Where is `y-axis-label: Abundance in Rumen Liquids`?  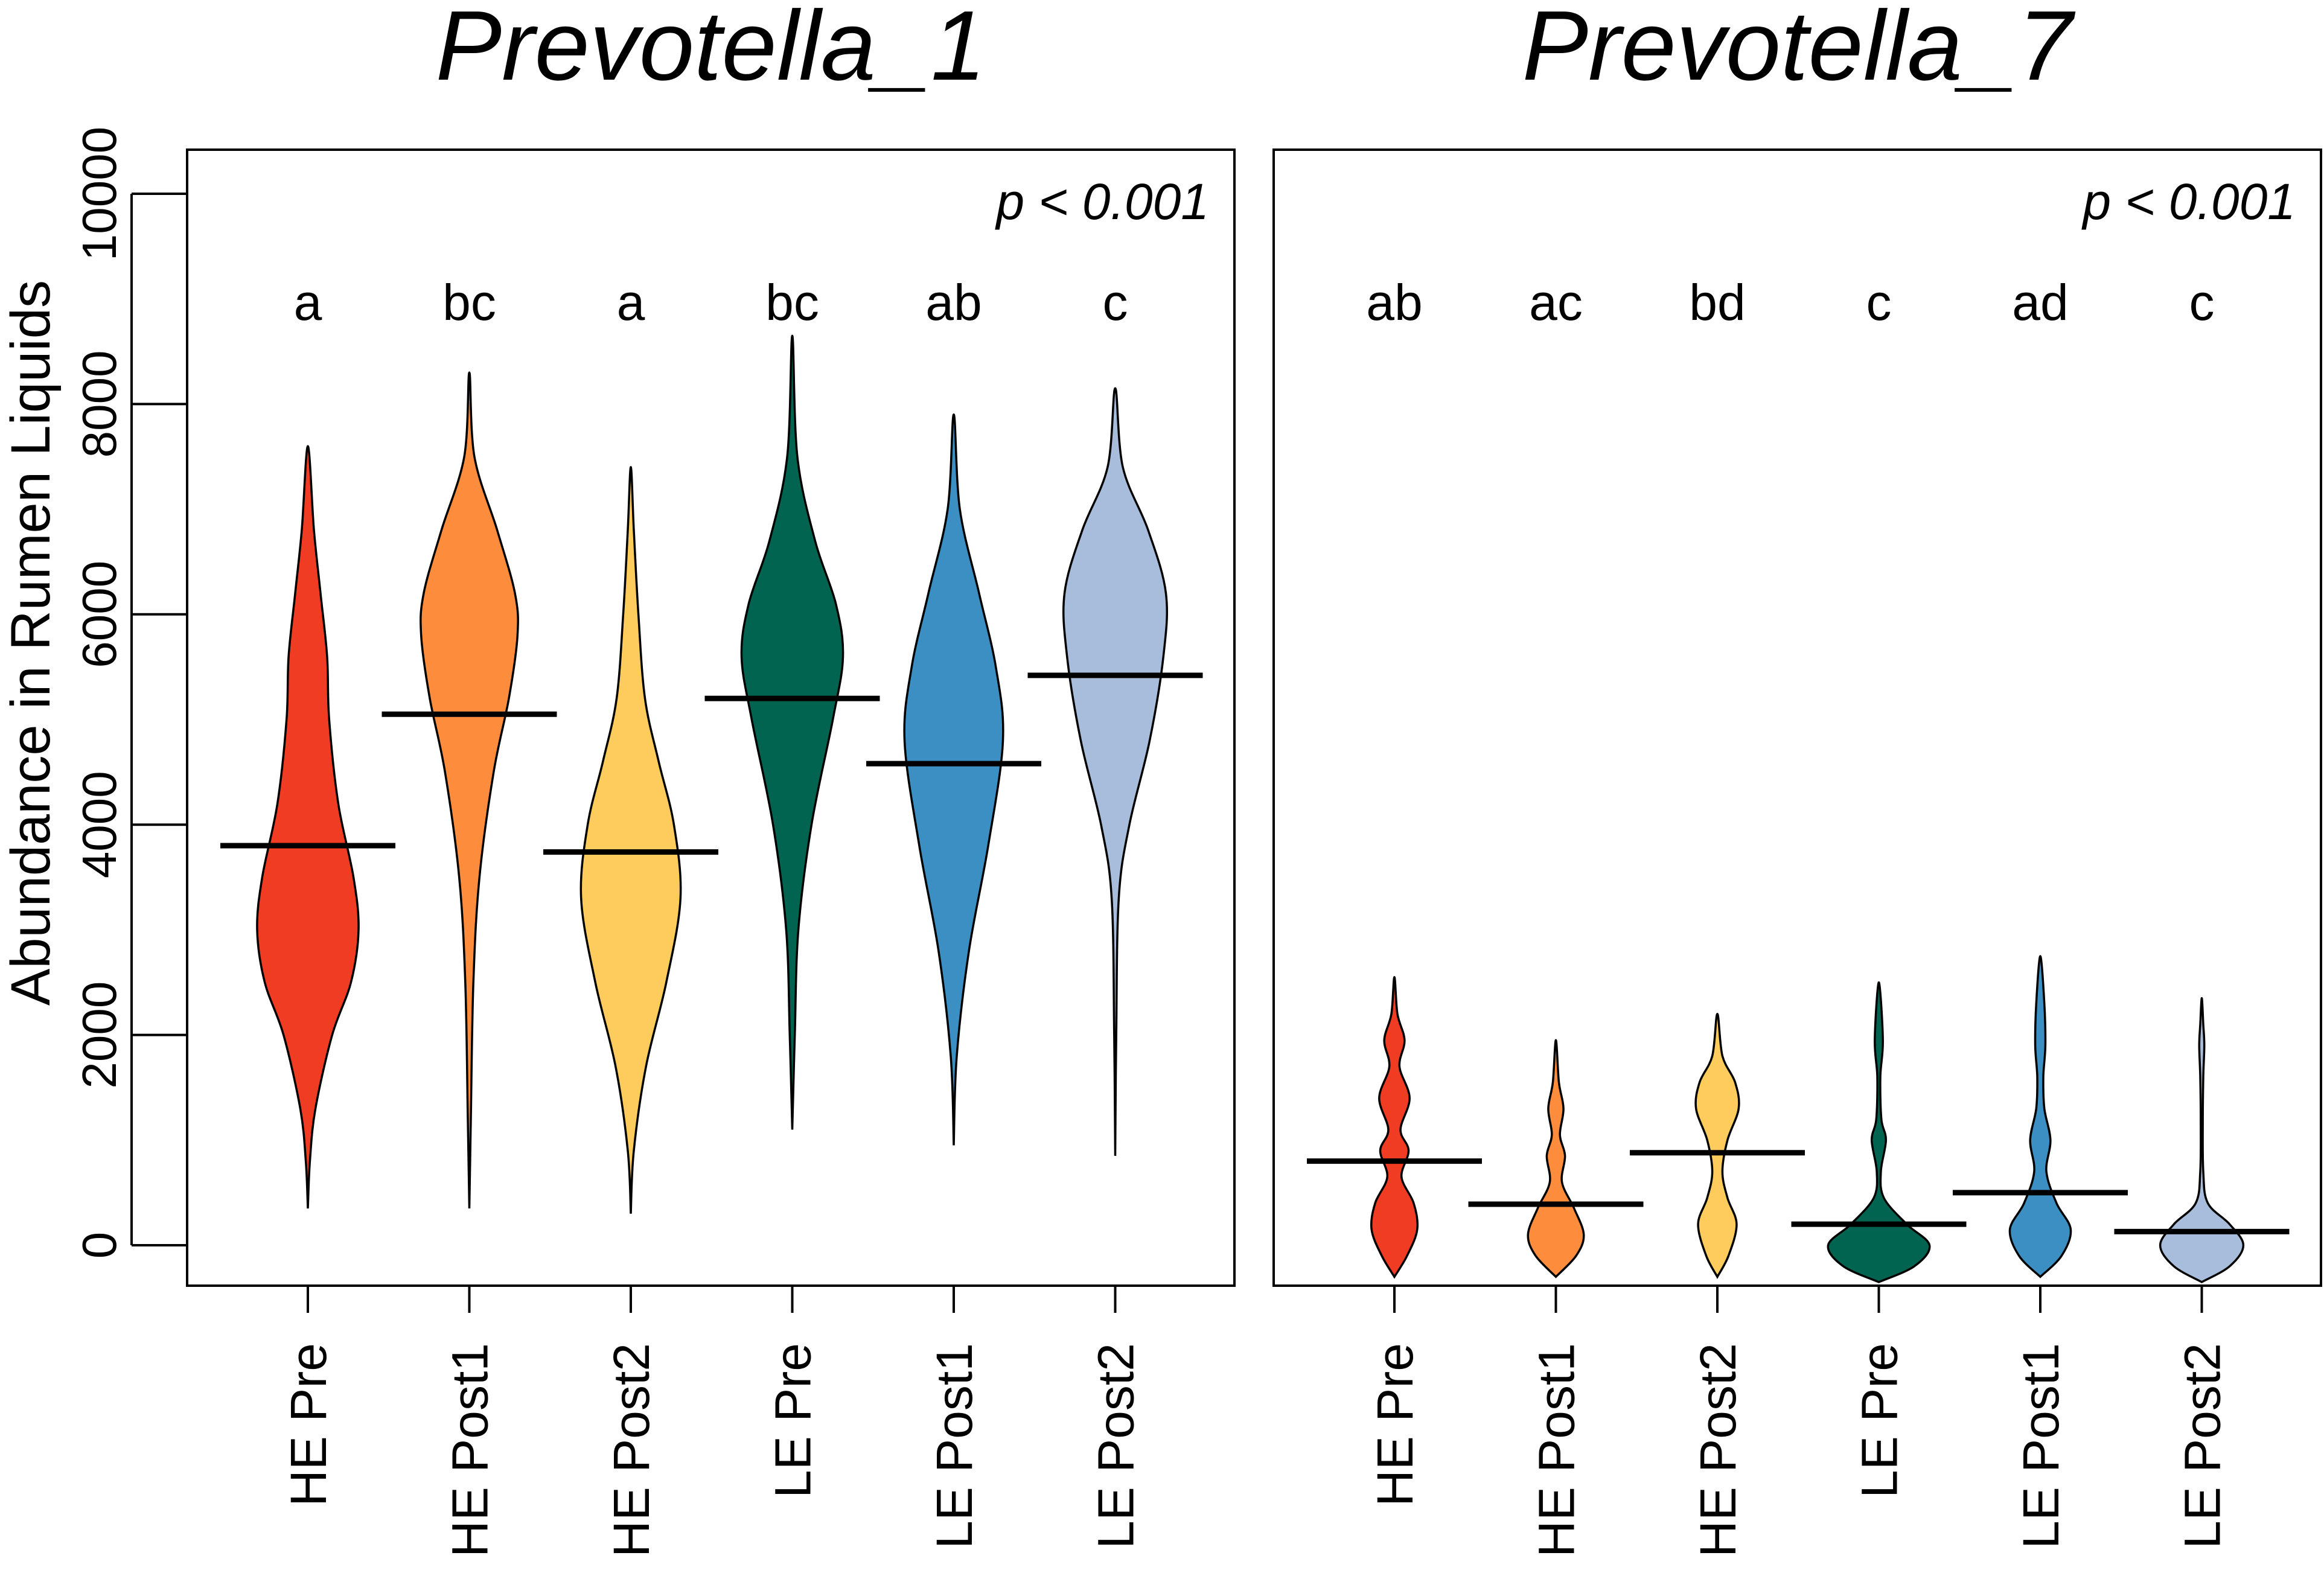
y-axis-label: Abundance in Rumen Liquids is located at coordinates (31, 643).